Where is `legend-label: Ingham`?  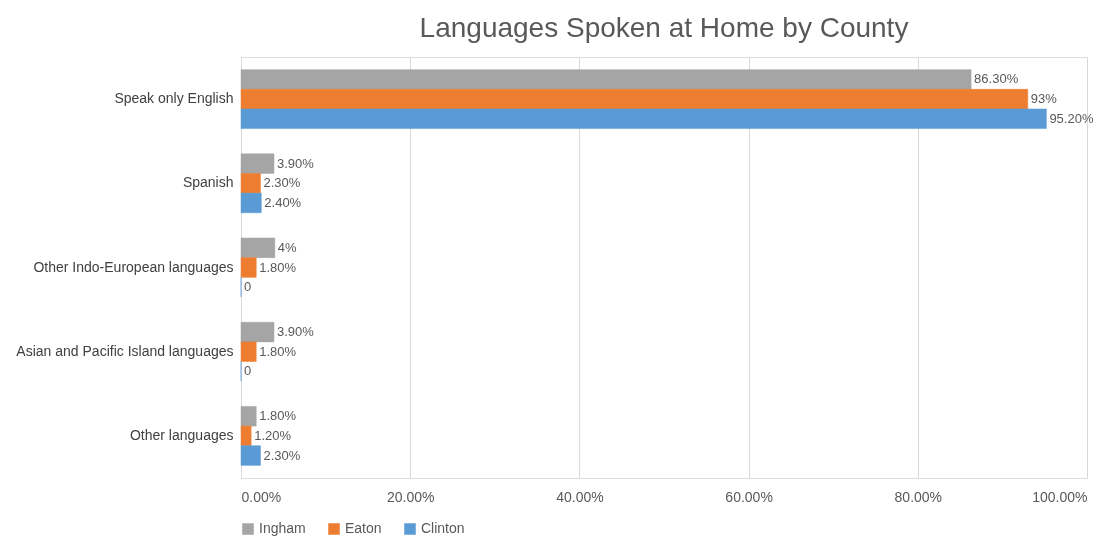
legend-label: Ingham is located at coordinates (282, 528).